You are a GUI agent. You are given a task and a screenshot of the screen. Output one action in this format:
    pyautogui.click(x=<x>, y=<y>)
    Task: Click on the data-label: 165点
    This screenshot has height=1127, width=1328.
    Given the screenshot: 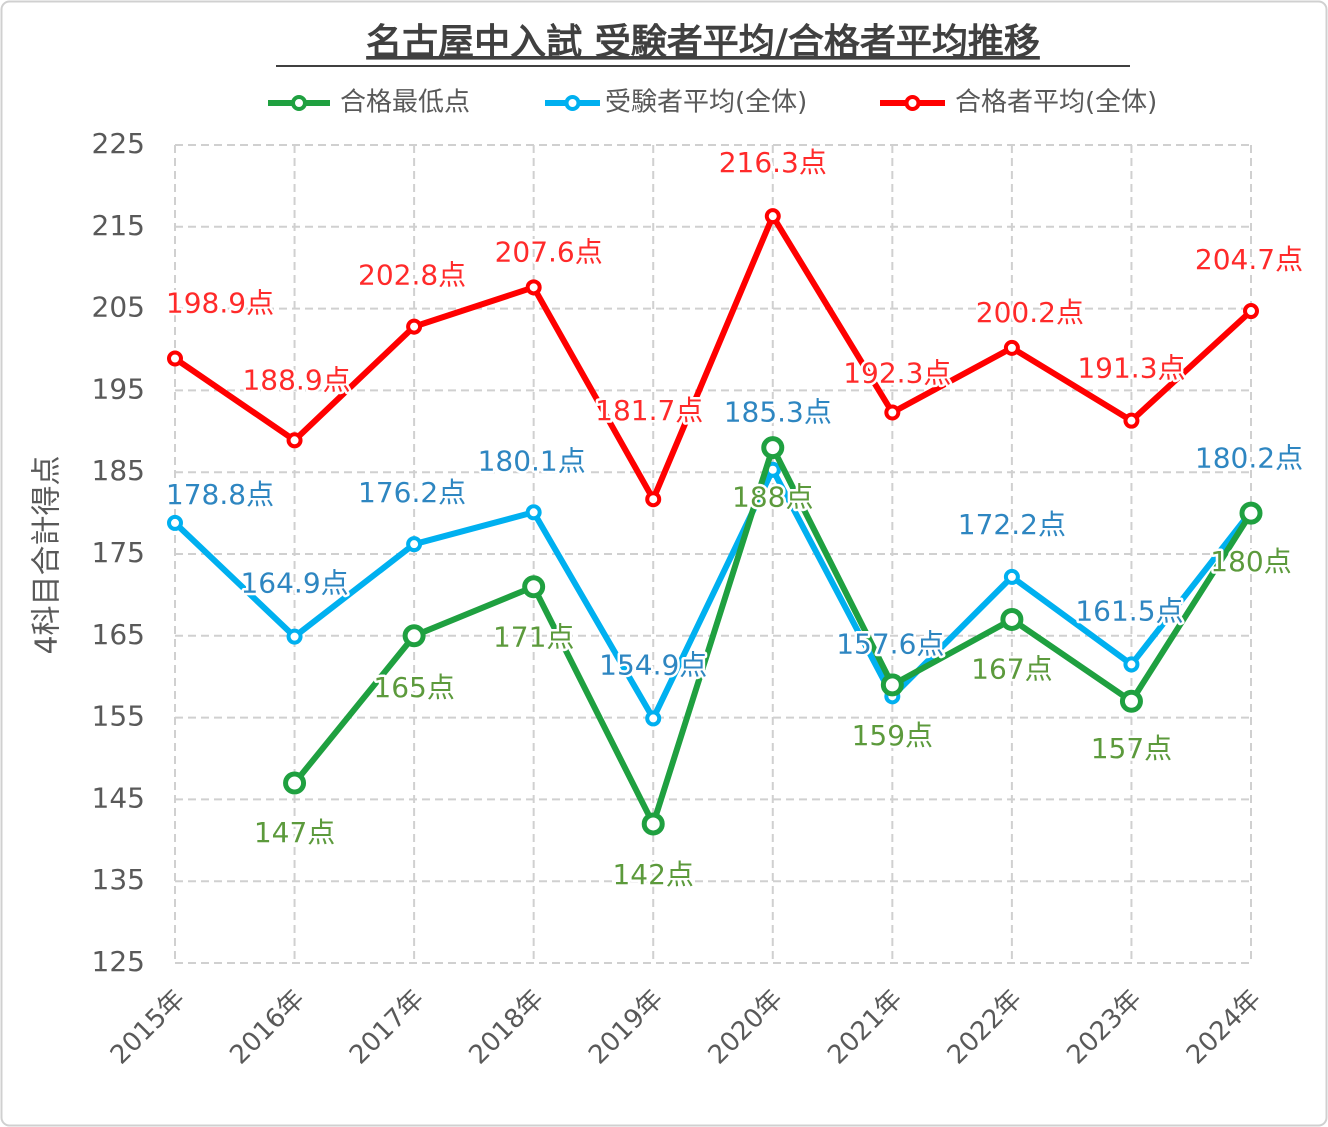 What is the action you would take?
    pyautogui.click(x=413, y=687)
    